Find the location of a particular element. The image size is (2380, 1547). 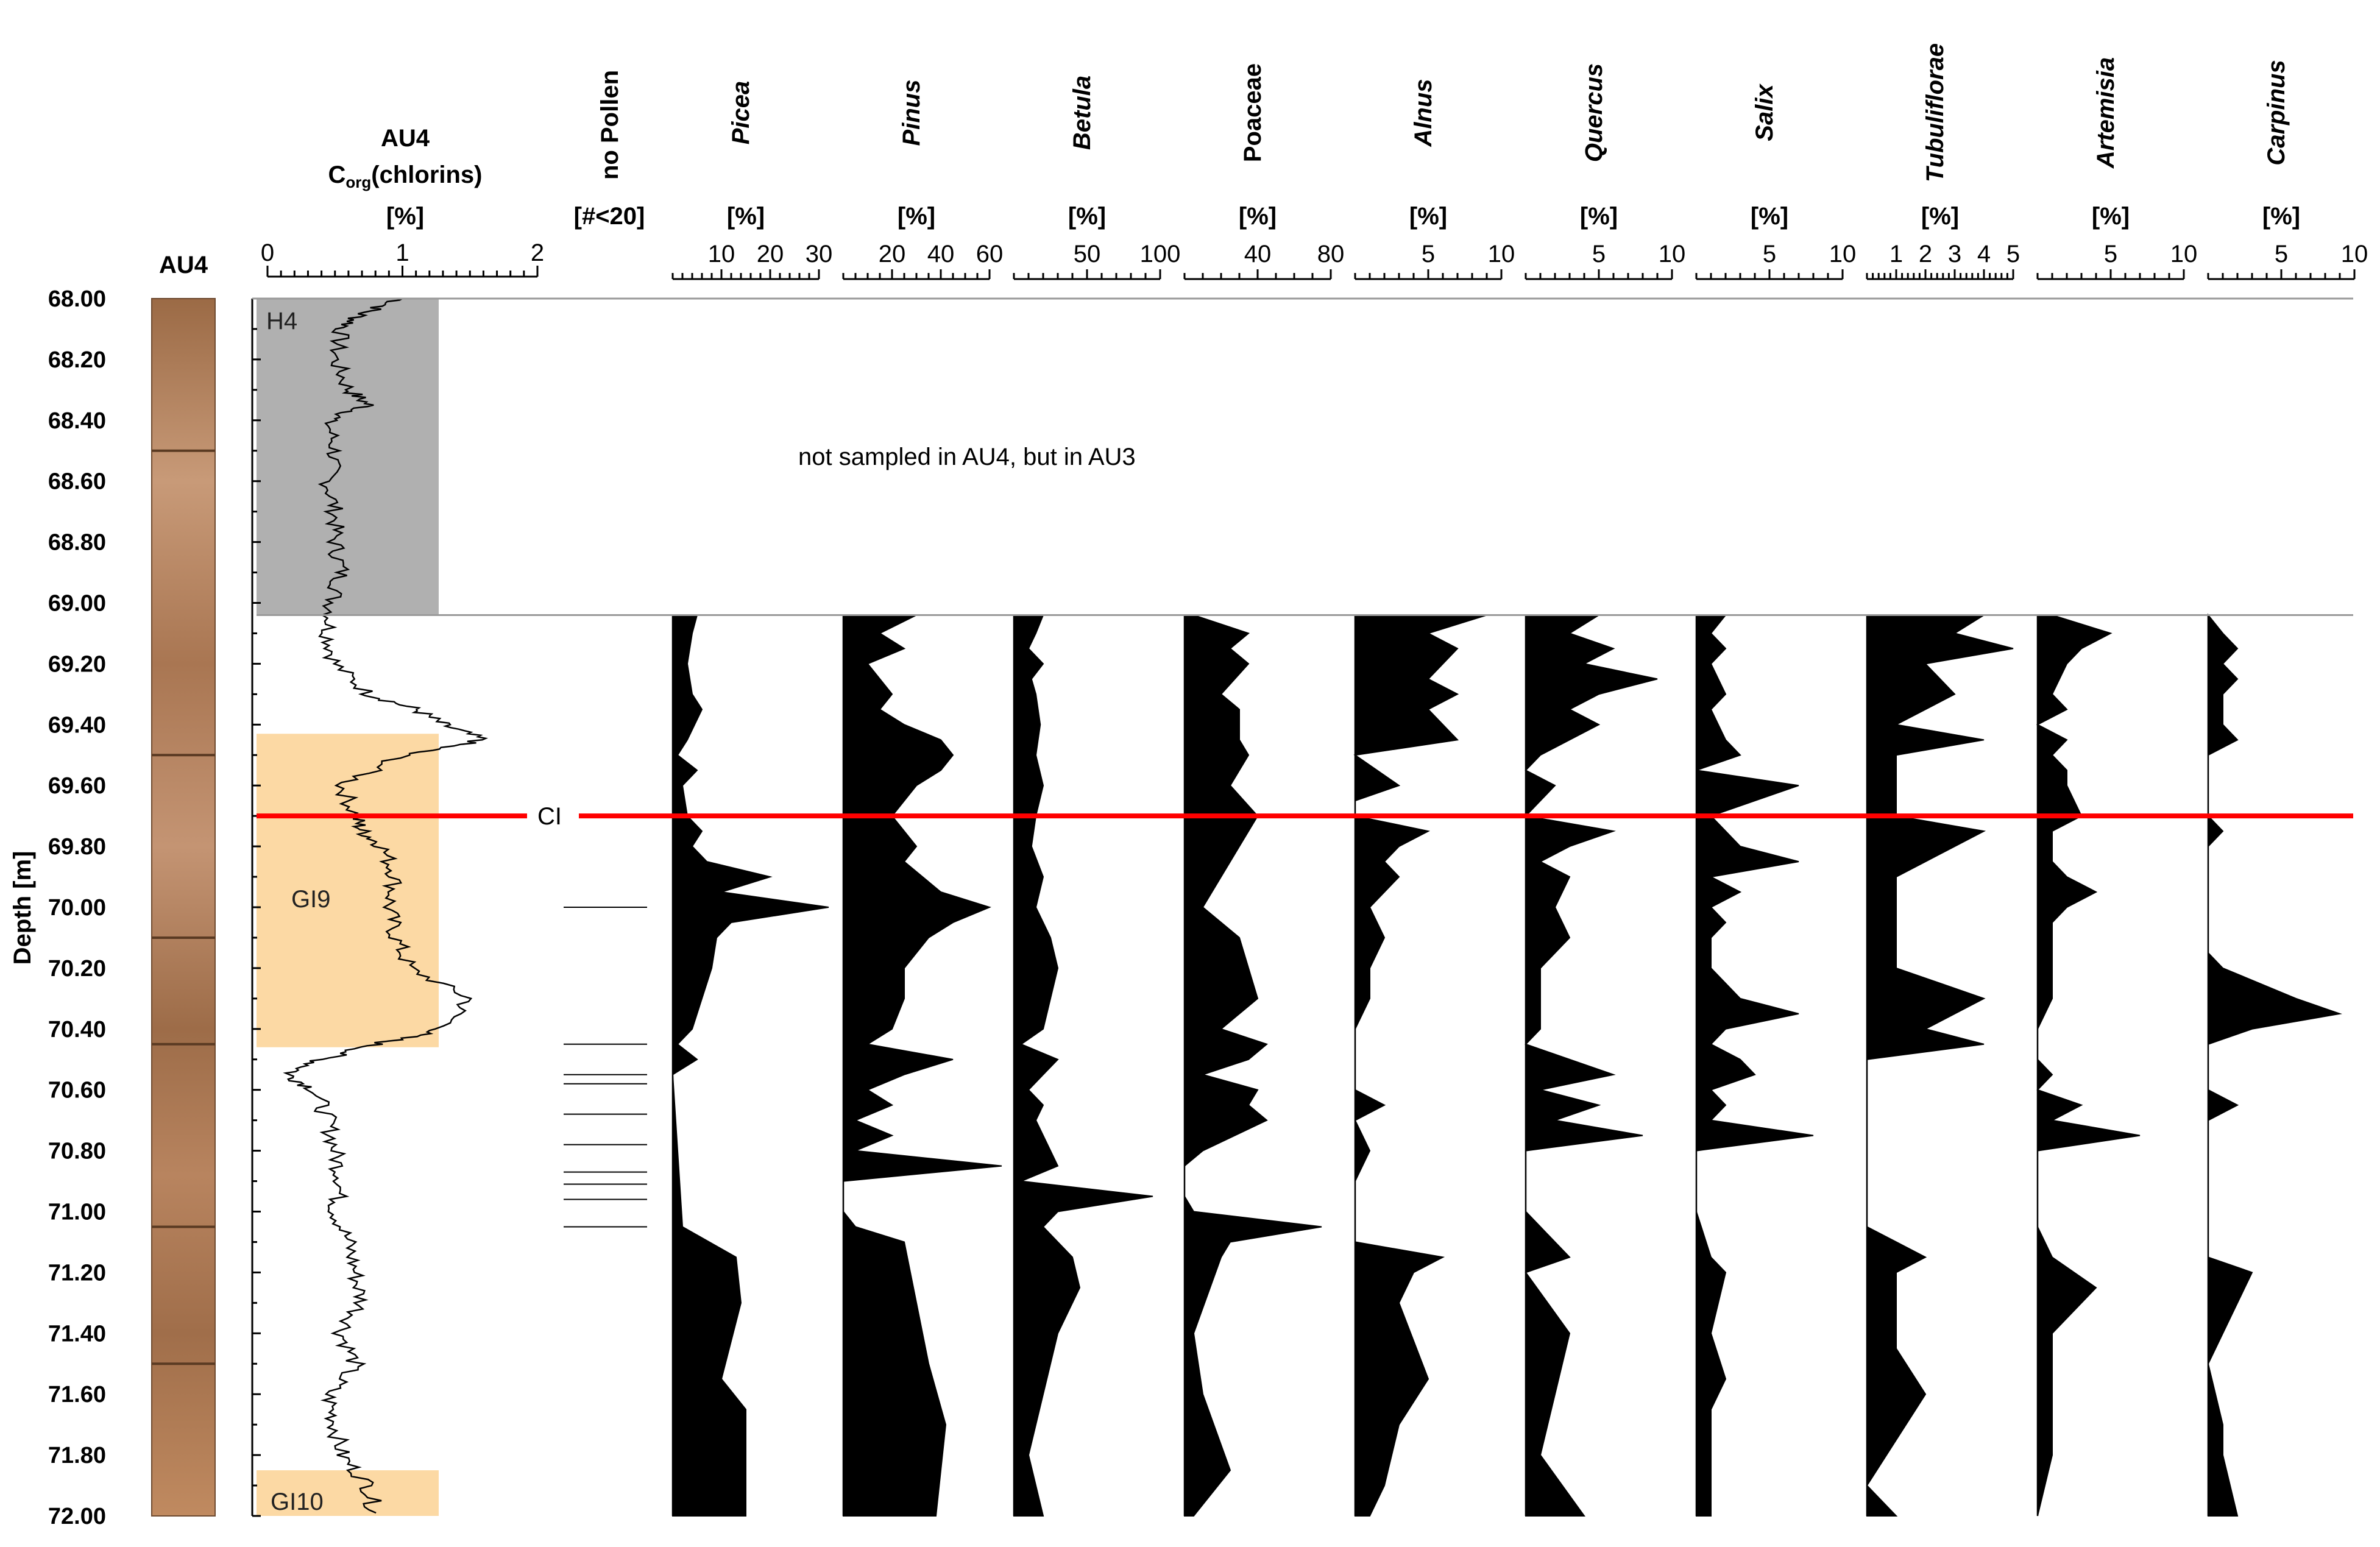

depth-tick-label: 68.60 is located at coordinates (77, 482).